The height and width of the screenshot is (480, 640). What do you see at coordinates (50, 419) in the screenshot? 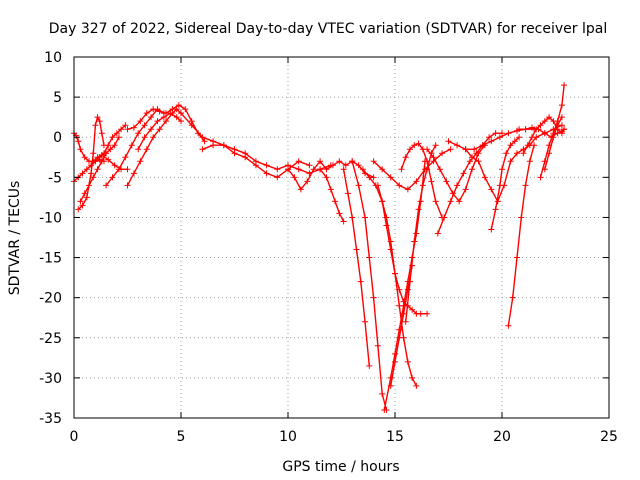
I see `y-tick-label: -35` at bounding box center [50, 419].